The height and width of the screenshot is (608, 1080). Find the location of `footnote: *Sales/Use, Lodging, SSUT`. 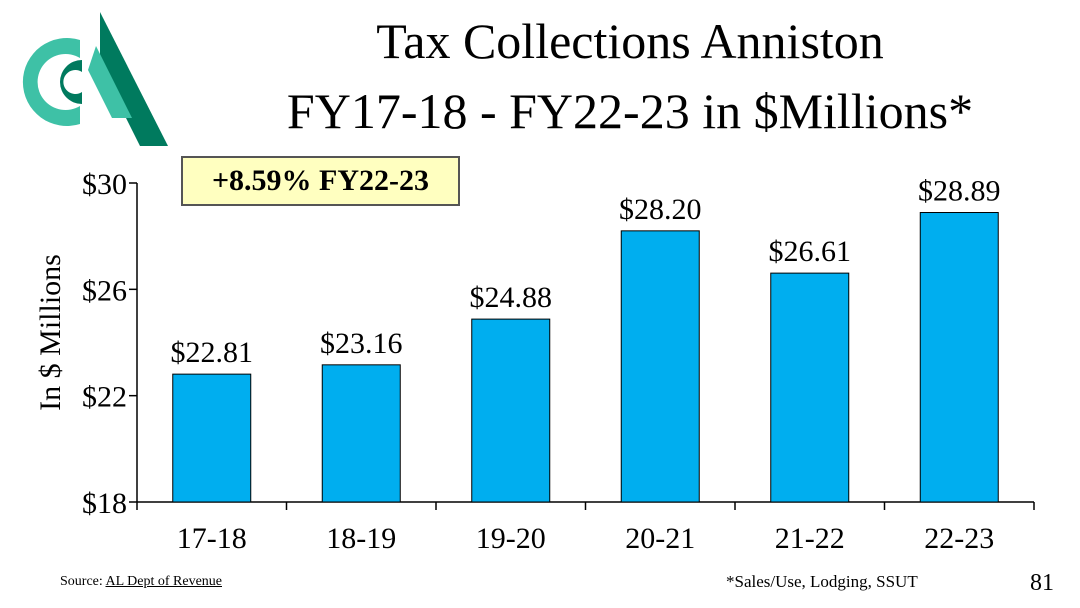

footnote: *Sales/Use, Lodging, SSUT is located at coordinates (822, 581).